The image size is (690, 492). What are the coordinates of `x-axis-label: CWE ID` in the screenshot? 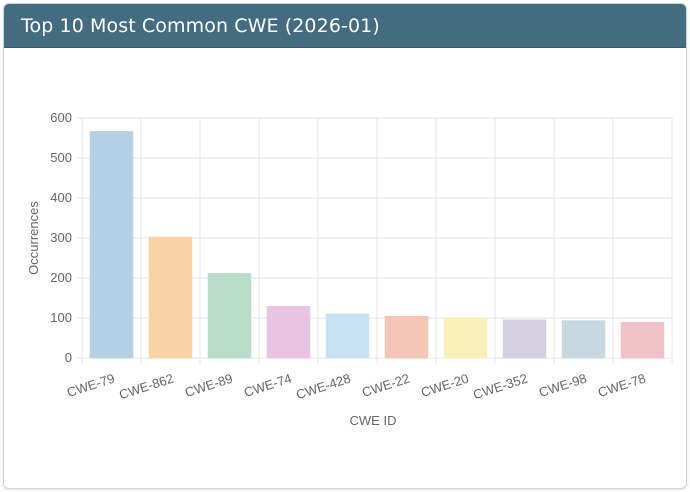 It's located at (373, 420).